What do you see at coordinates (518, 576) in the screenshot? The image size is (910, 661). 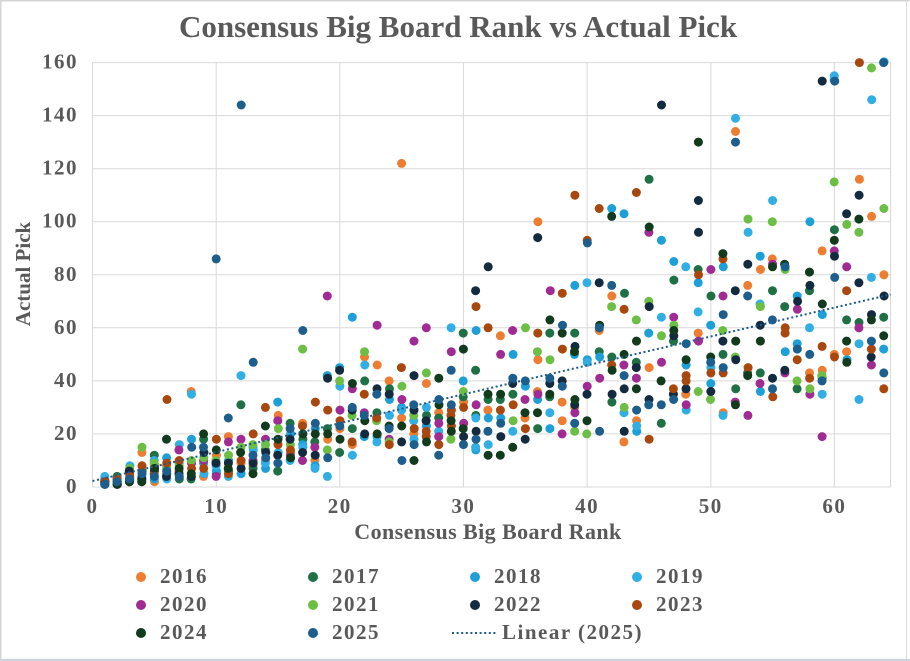 I see `svg-text: 2018` at bounding box center [518, 576].